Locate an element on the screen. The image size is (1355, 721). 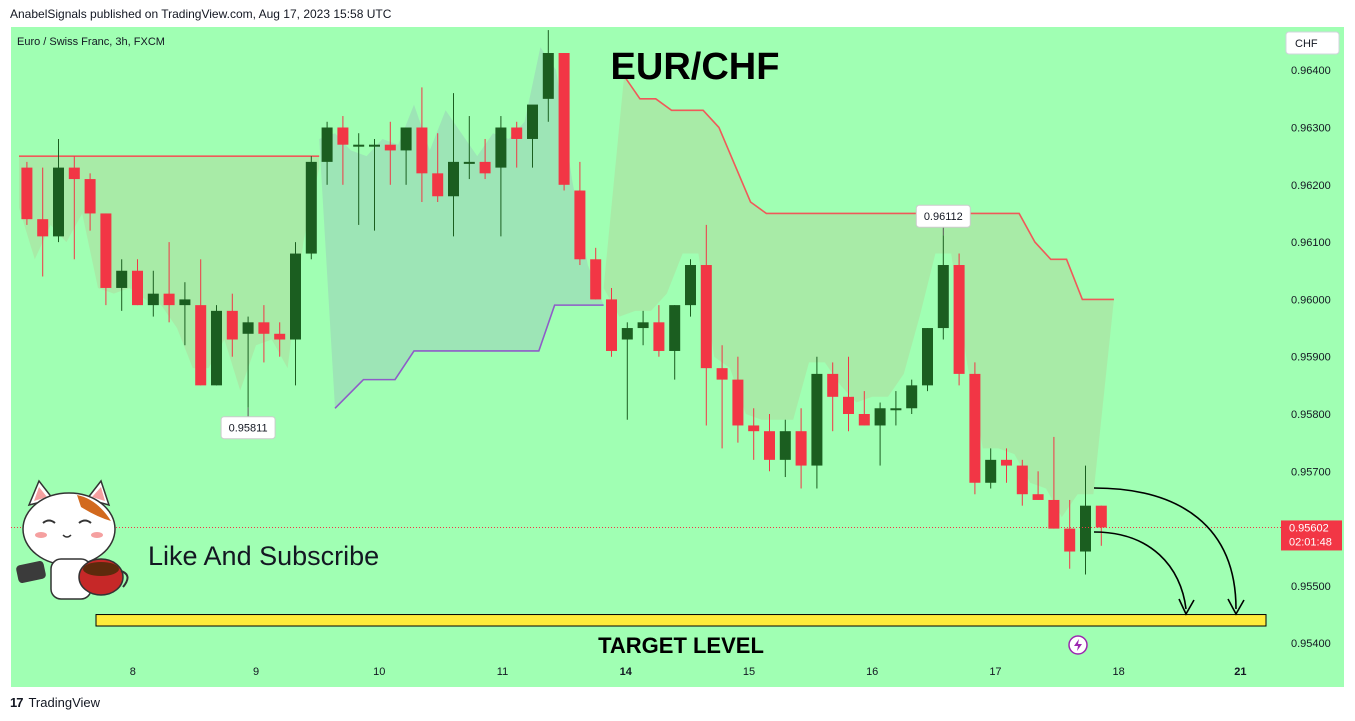
y-tick-label: 0.95400 is located at coordinates (1311, 644).